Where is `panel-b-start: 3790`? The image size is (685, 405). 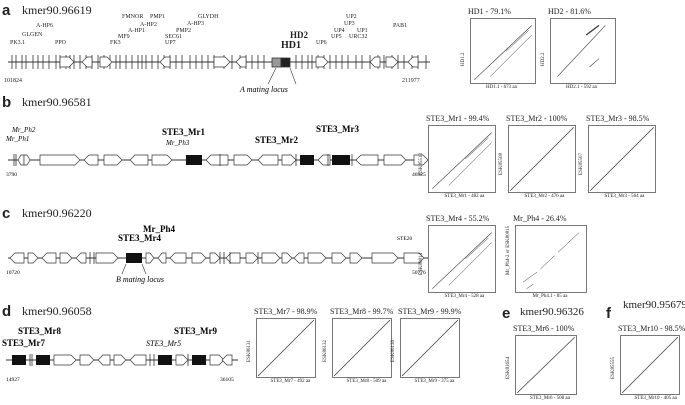
panel-b-start: 3790 is located at coordinates (11, 175).